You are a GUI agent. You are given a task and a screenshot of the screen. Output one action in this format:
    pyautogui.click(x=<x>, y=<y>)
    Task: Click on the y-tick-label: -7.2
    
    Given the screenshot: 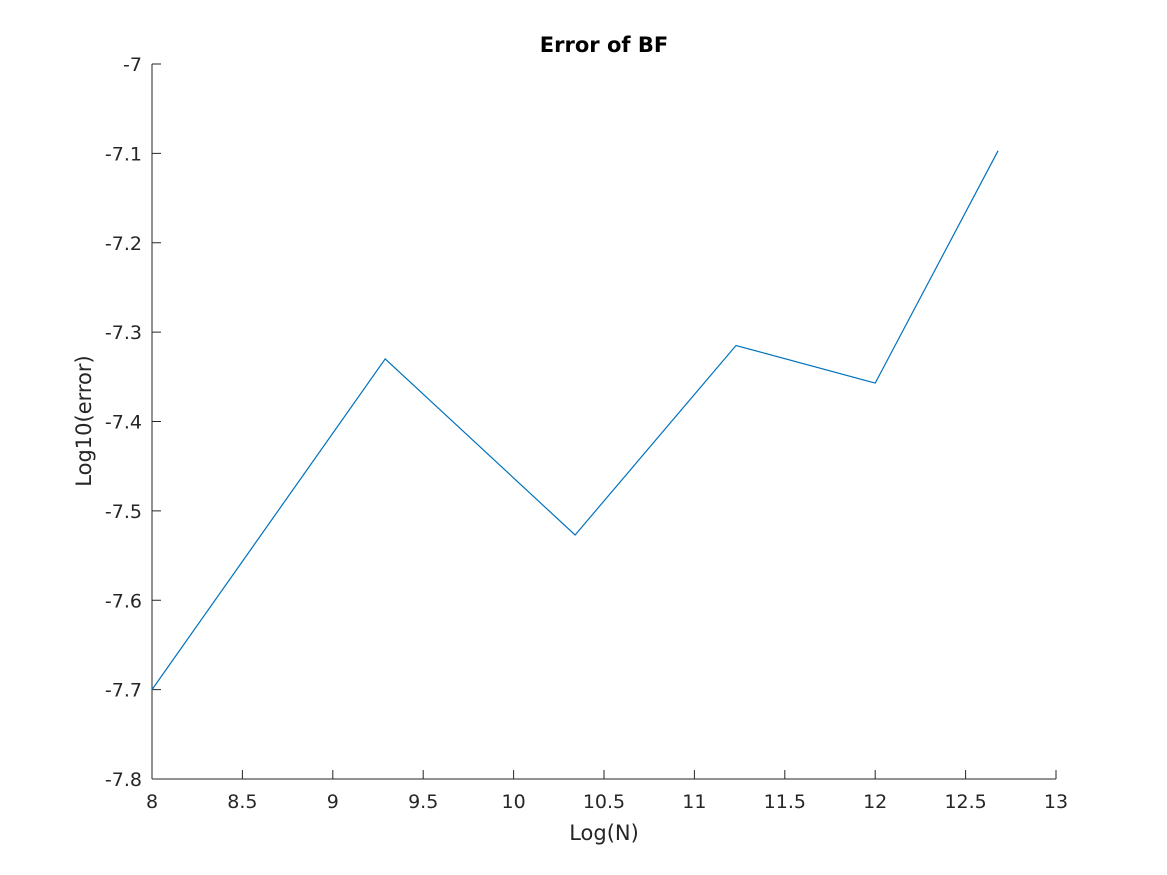 What is the action you would take?
    pyautogui.click(x=123, y=244)
    